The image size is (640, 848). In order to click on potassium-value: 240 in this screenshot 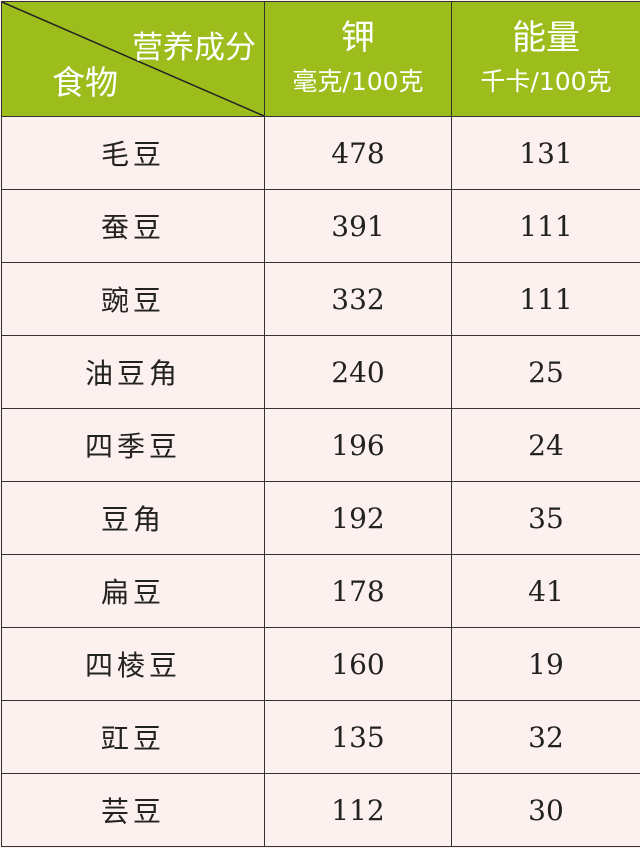, I will do `click(358, 372)`.